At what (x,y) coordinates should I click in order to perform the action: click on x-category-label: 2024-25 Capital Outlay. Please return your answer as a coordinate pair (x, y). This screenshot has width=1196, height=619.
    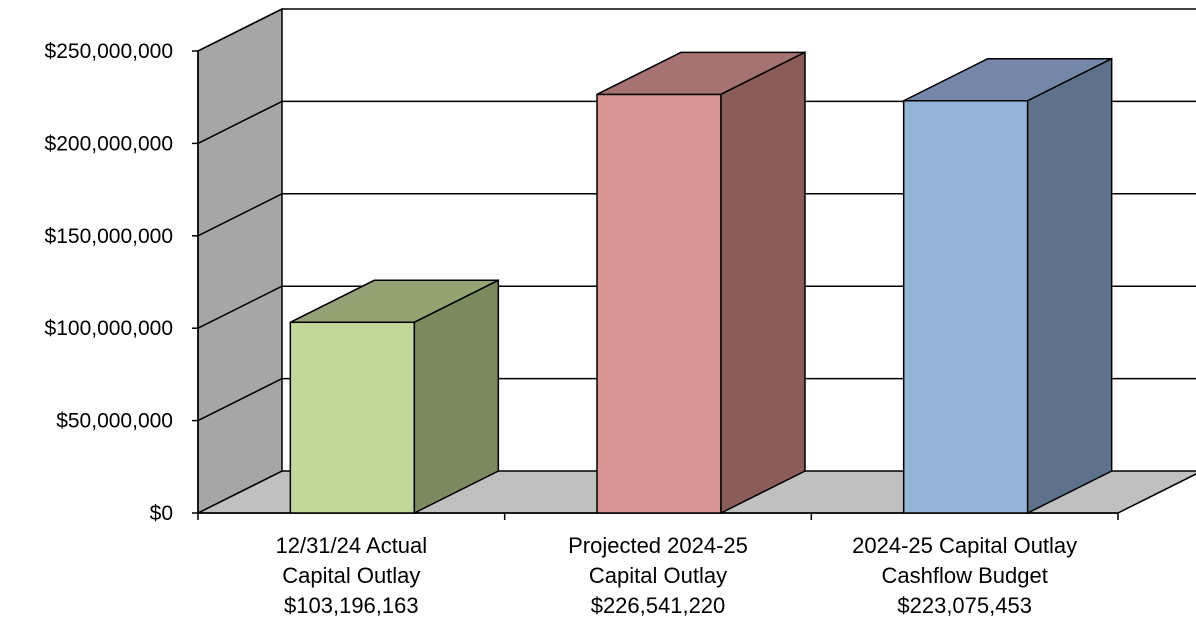
    Looking at the image, I should click on (964, 545).